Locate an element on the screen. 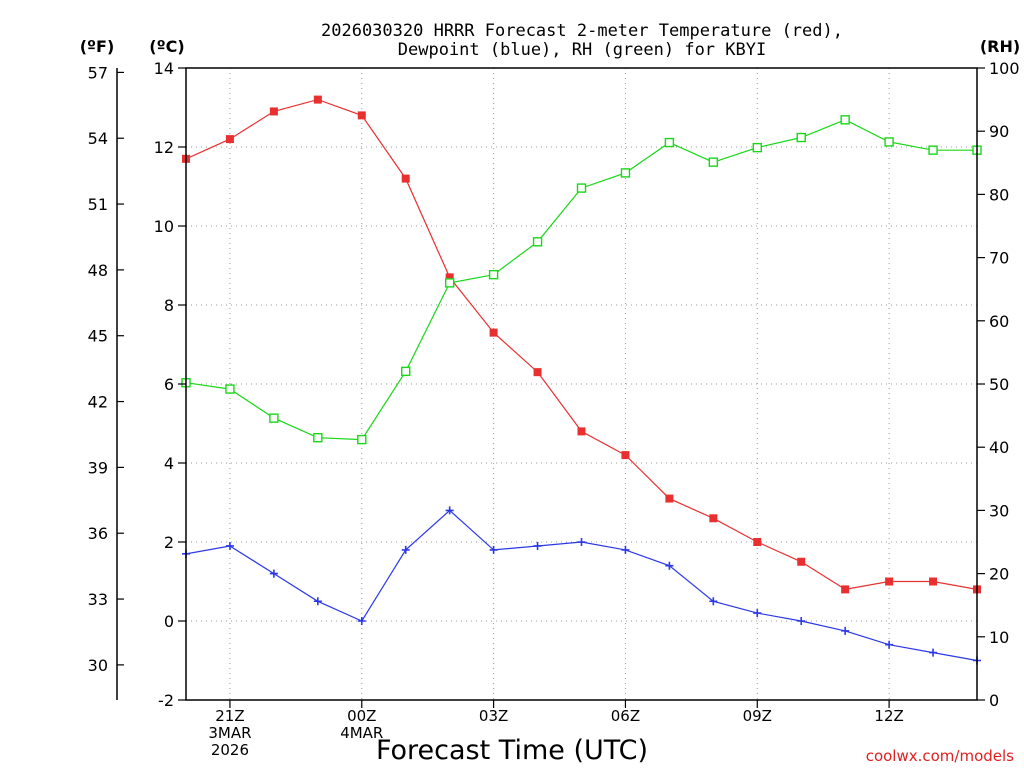  rh-tick-label: 20 is located at coordinates (999, 574).